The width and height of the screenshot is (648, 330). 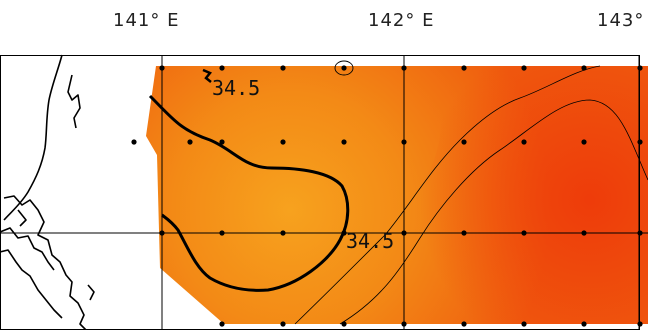 What do you see at coordinates (207, 75) in the screenshot?
I see `contour-34-5-north` at bounding box center [207, 75].